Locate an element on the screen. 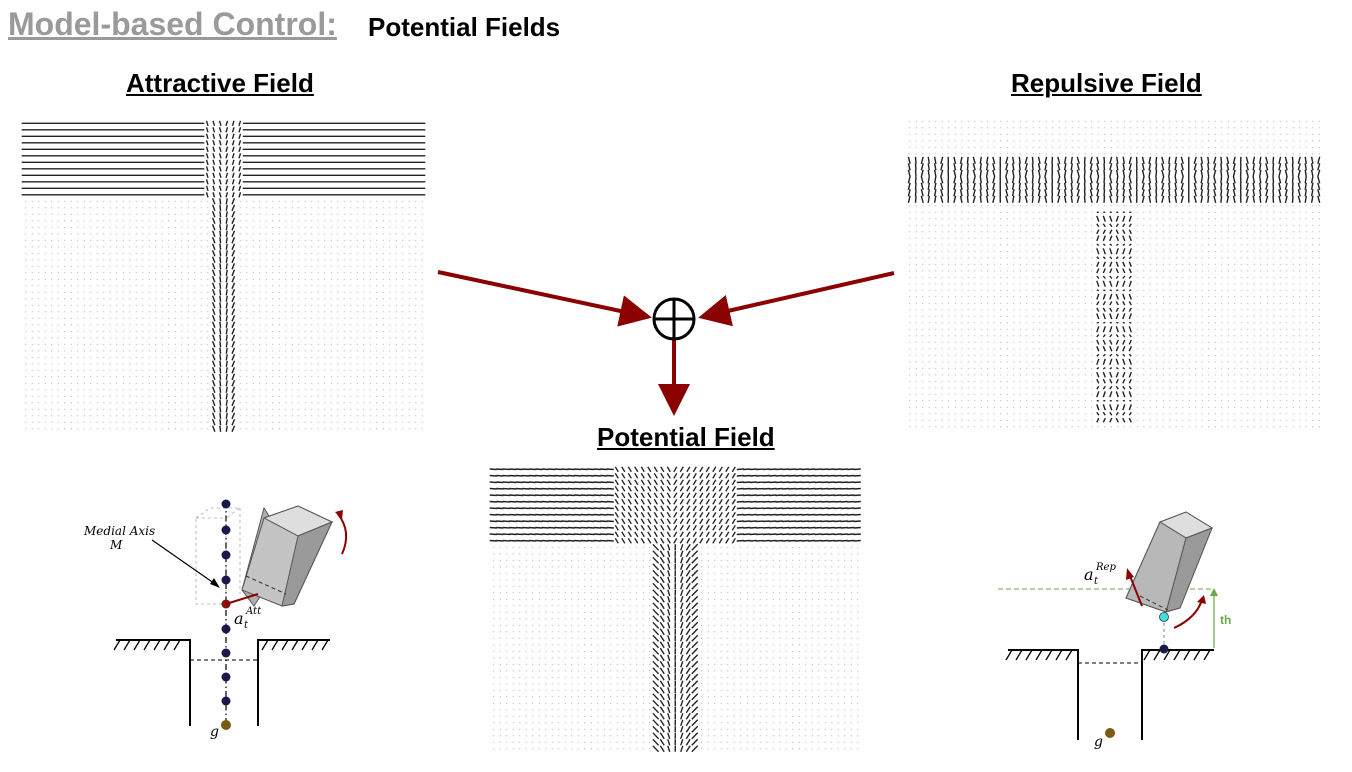 The image size is (1352, 772). page-subtitle: Potential Fields is located at coordinates (464, 27).